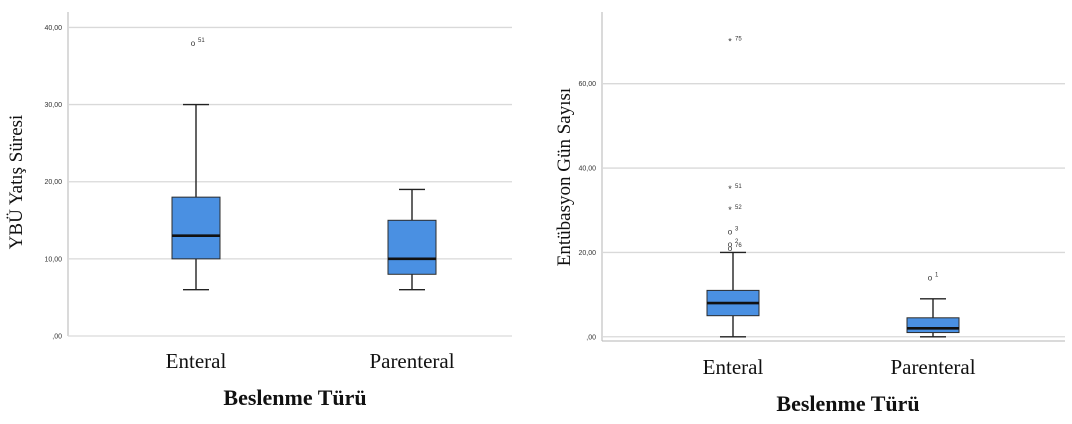 Image resolution: width=1072 pixels, height=424 pixels. Describe the element at coordinates (738, 246) in the screenshot. I see `outlier-label: 76` at that location.